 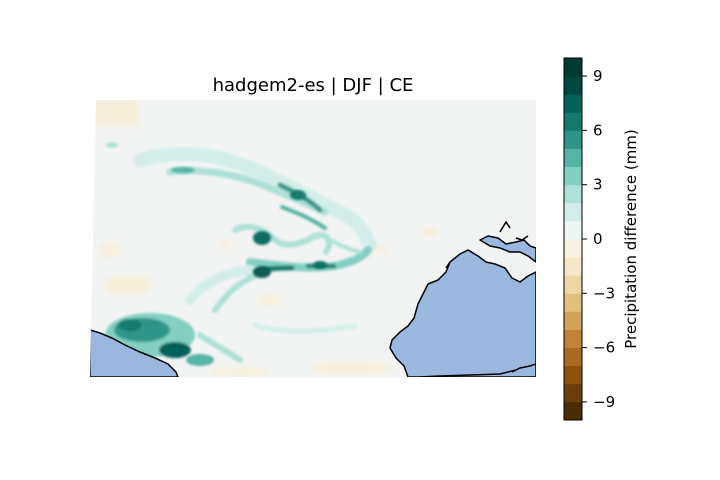 What do you see at coordinates (313, 85) in the screenshot?
I see `map-title: hadgem2-es | DJF | CE` at bounding box center [313, 85].